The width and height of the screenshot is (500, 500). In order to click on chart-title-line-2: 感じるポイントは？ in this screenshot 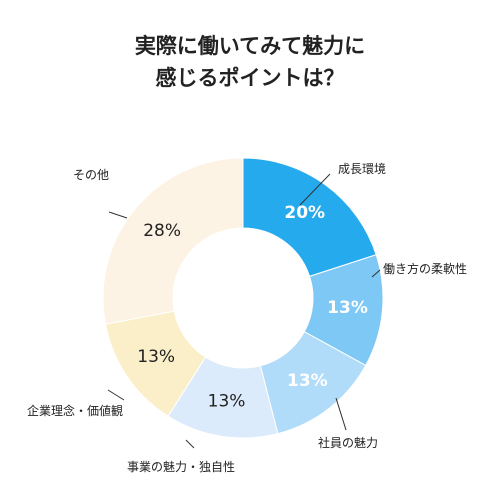, I will do `click(250, 78)`.